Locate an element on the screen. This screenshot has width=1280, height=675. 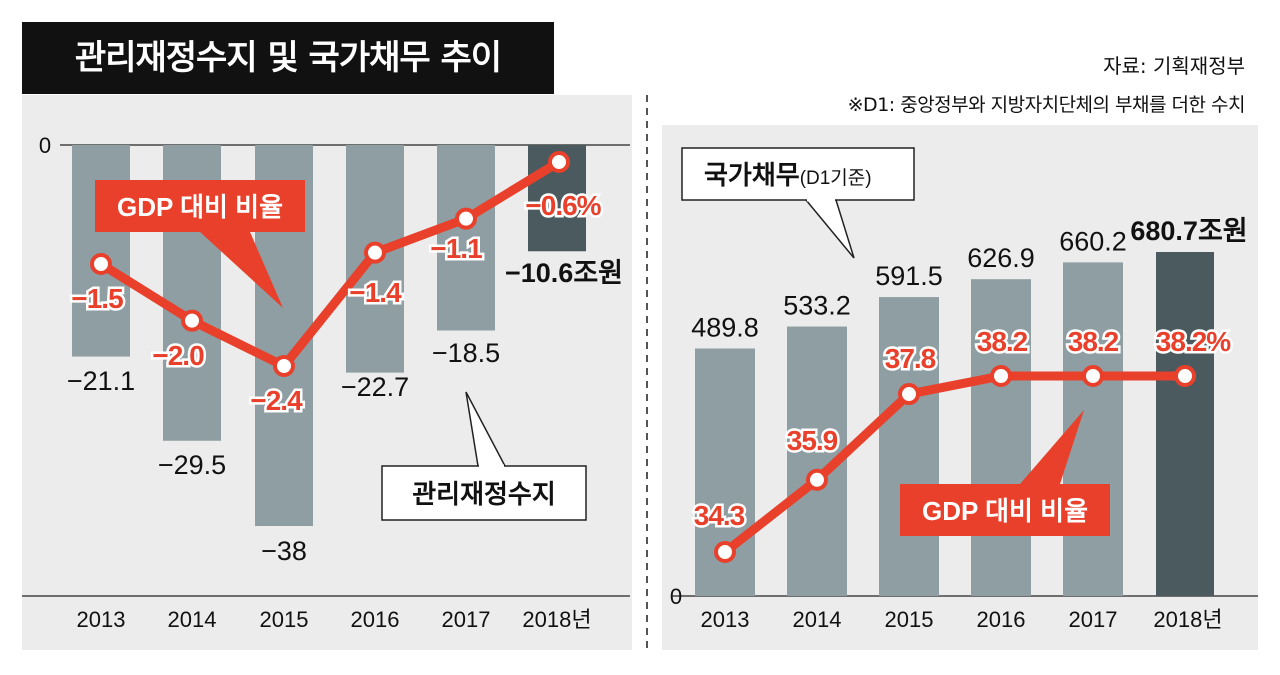
debt-value-label: 660.2 is located at coordinates (1093, 241).